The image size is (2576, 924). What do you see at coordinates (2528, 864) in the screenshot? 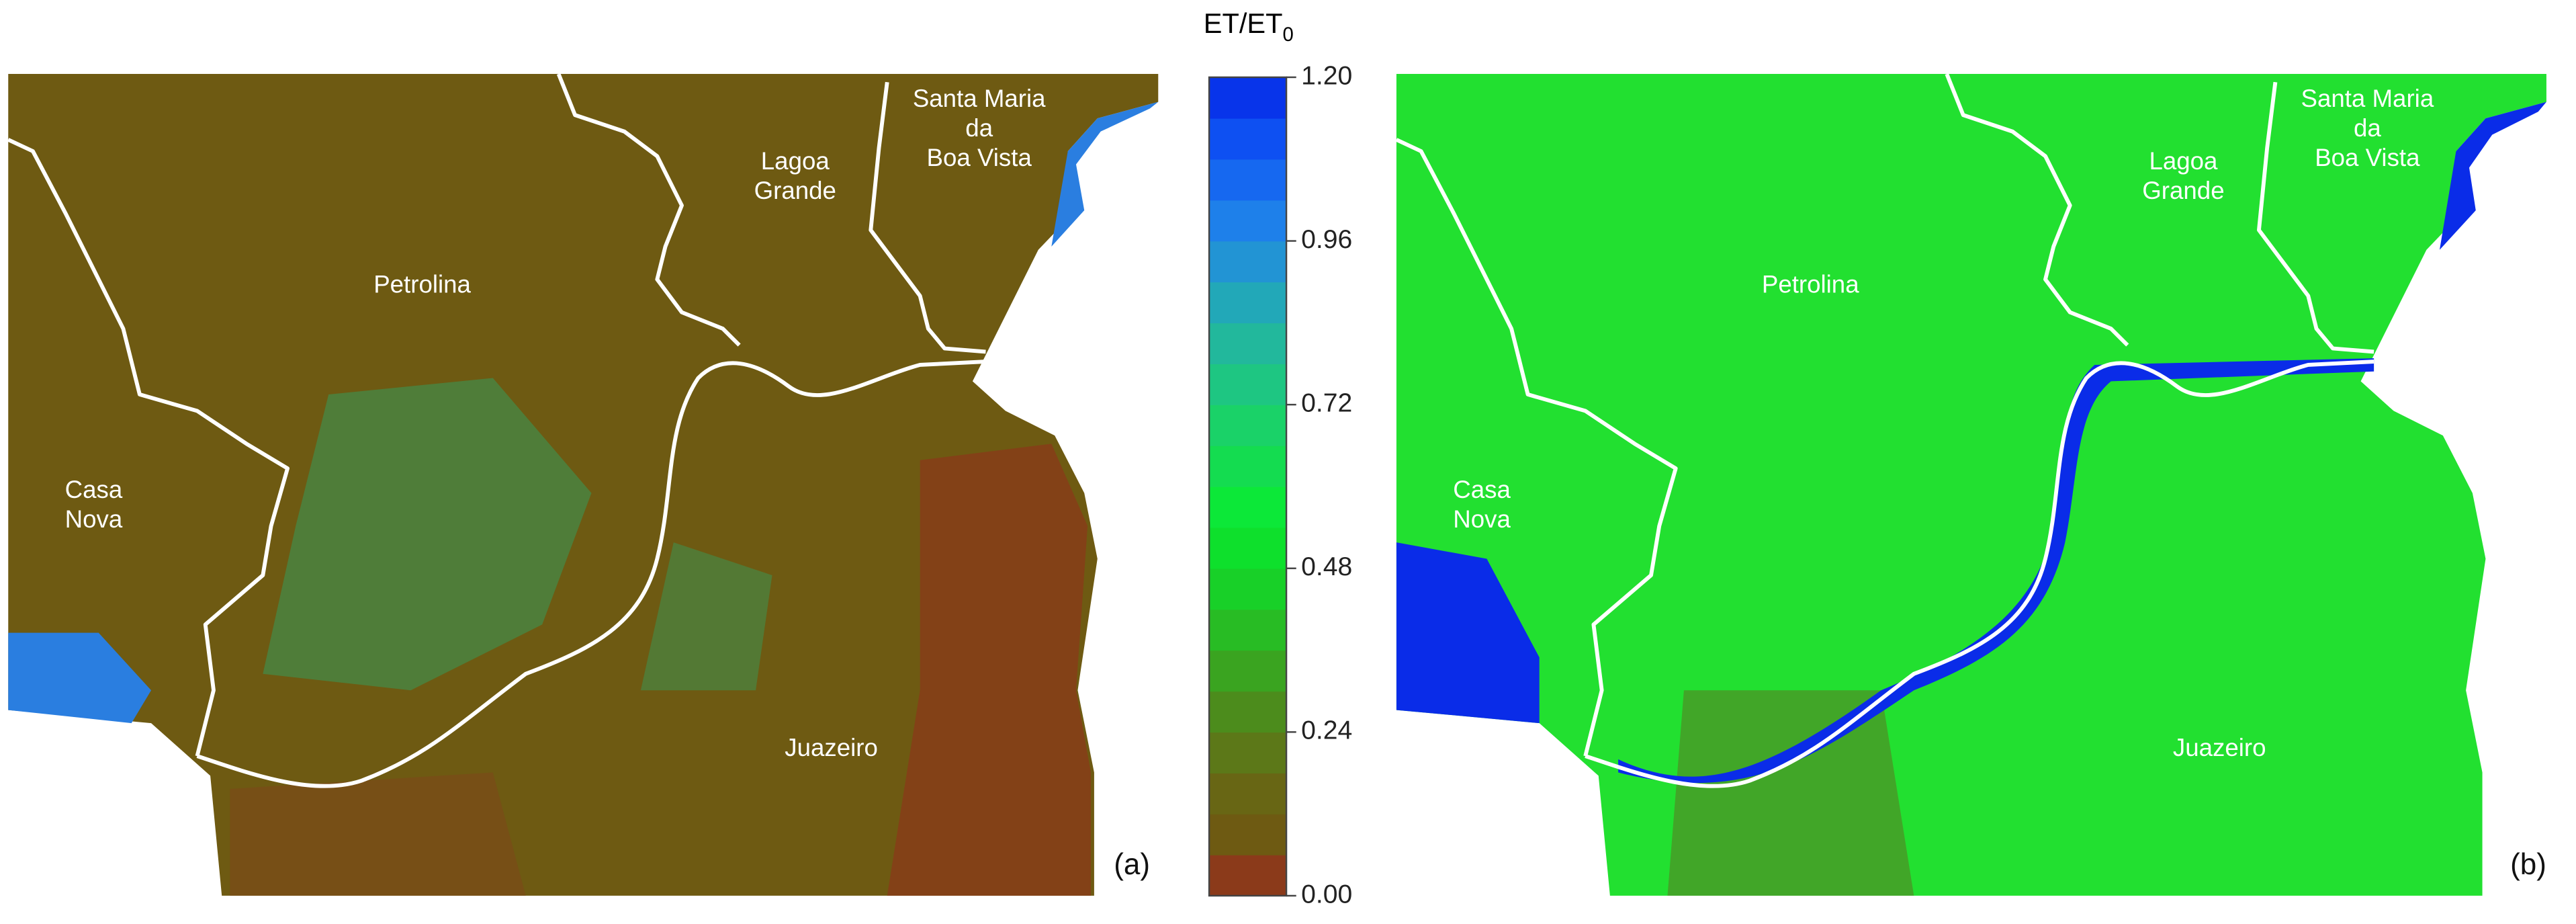
I see `panel-label: (b)` at bounding box center [2528, 864].